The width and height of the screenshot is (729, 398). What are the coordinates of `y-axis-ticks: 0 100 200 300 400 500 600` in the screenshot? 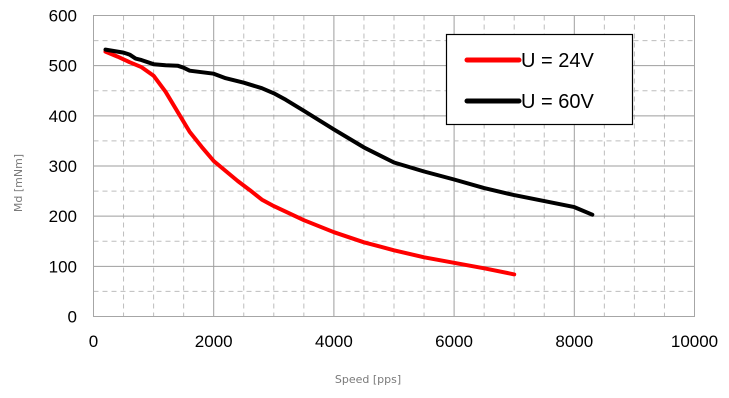 It's located at (63, 167).